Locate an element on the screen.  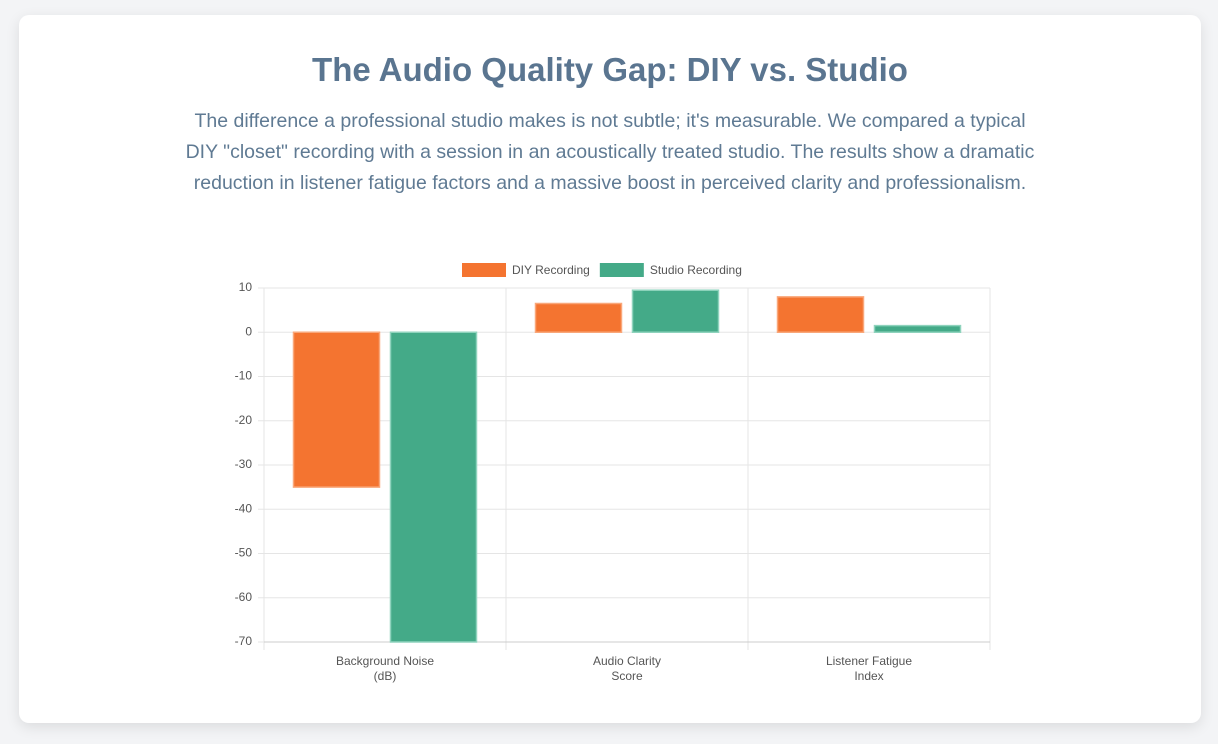
y-tick-label: -40 is located at coordinates (244, 508).